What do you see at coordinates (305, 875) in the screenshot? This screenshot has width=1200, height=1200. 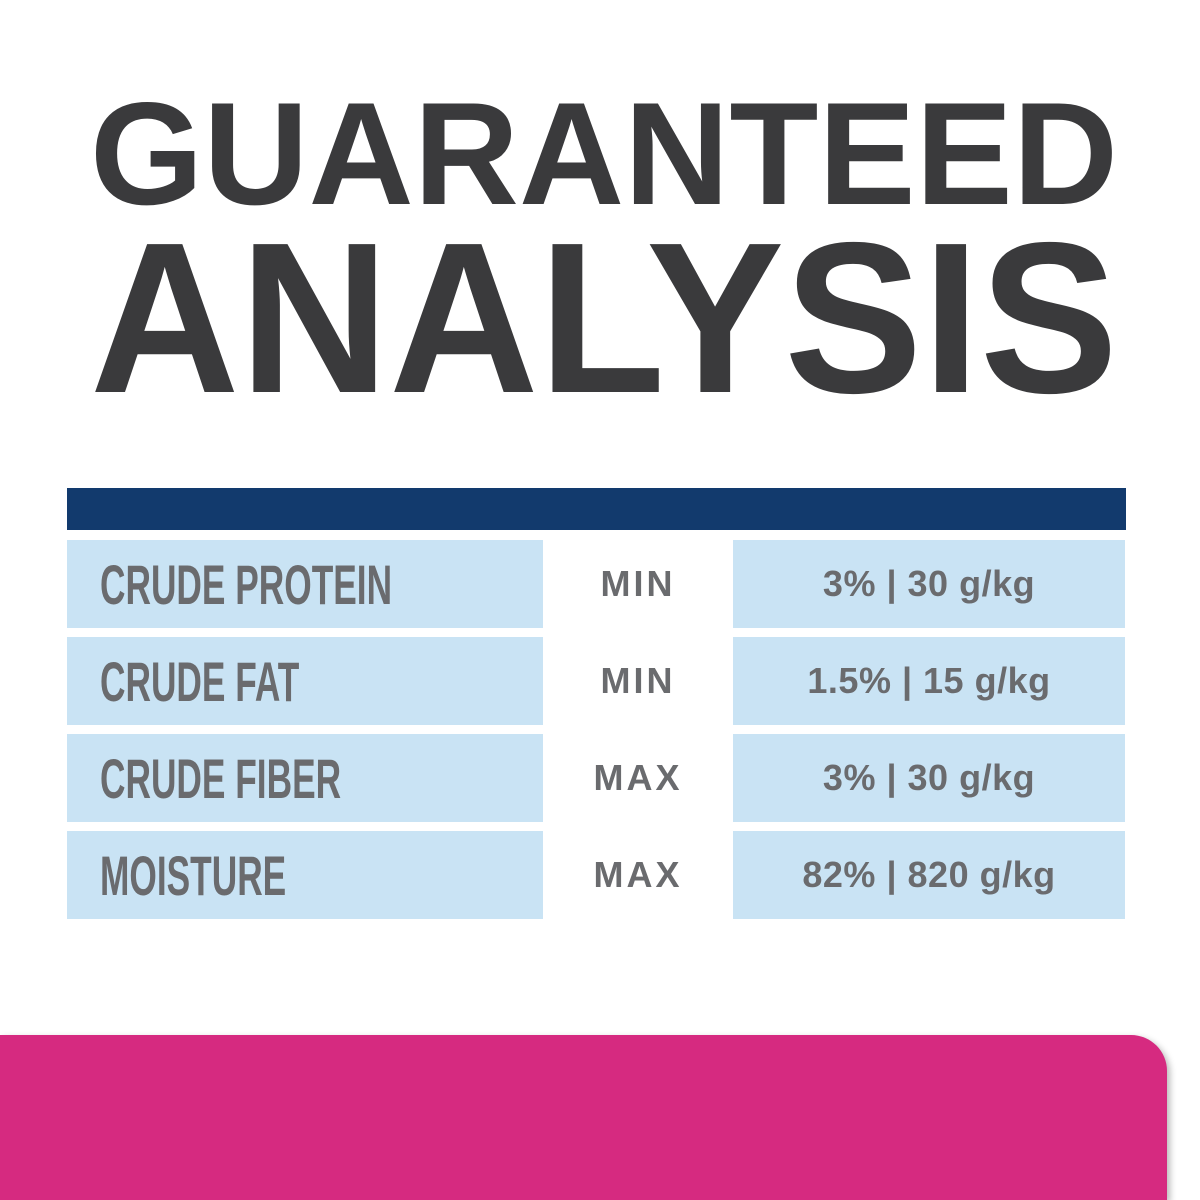 I see `nutrient-label-cell: MOISTURE` at bounding box center [305, 875].